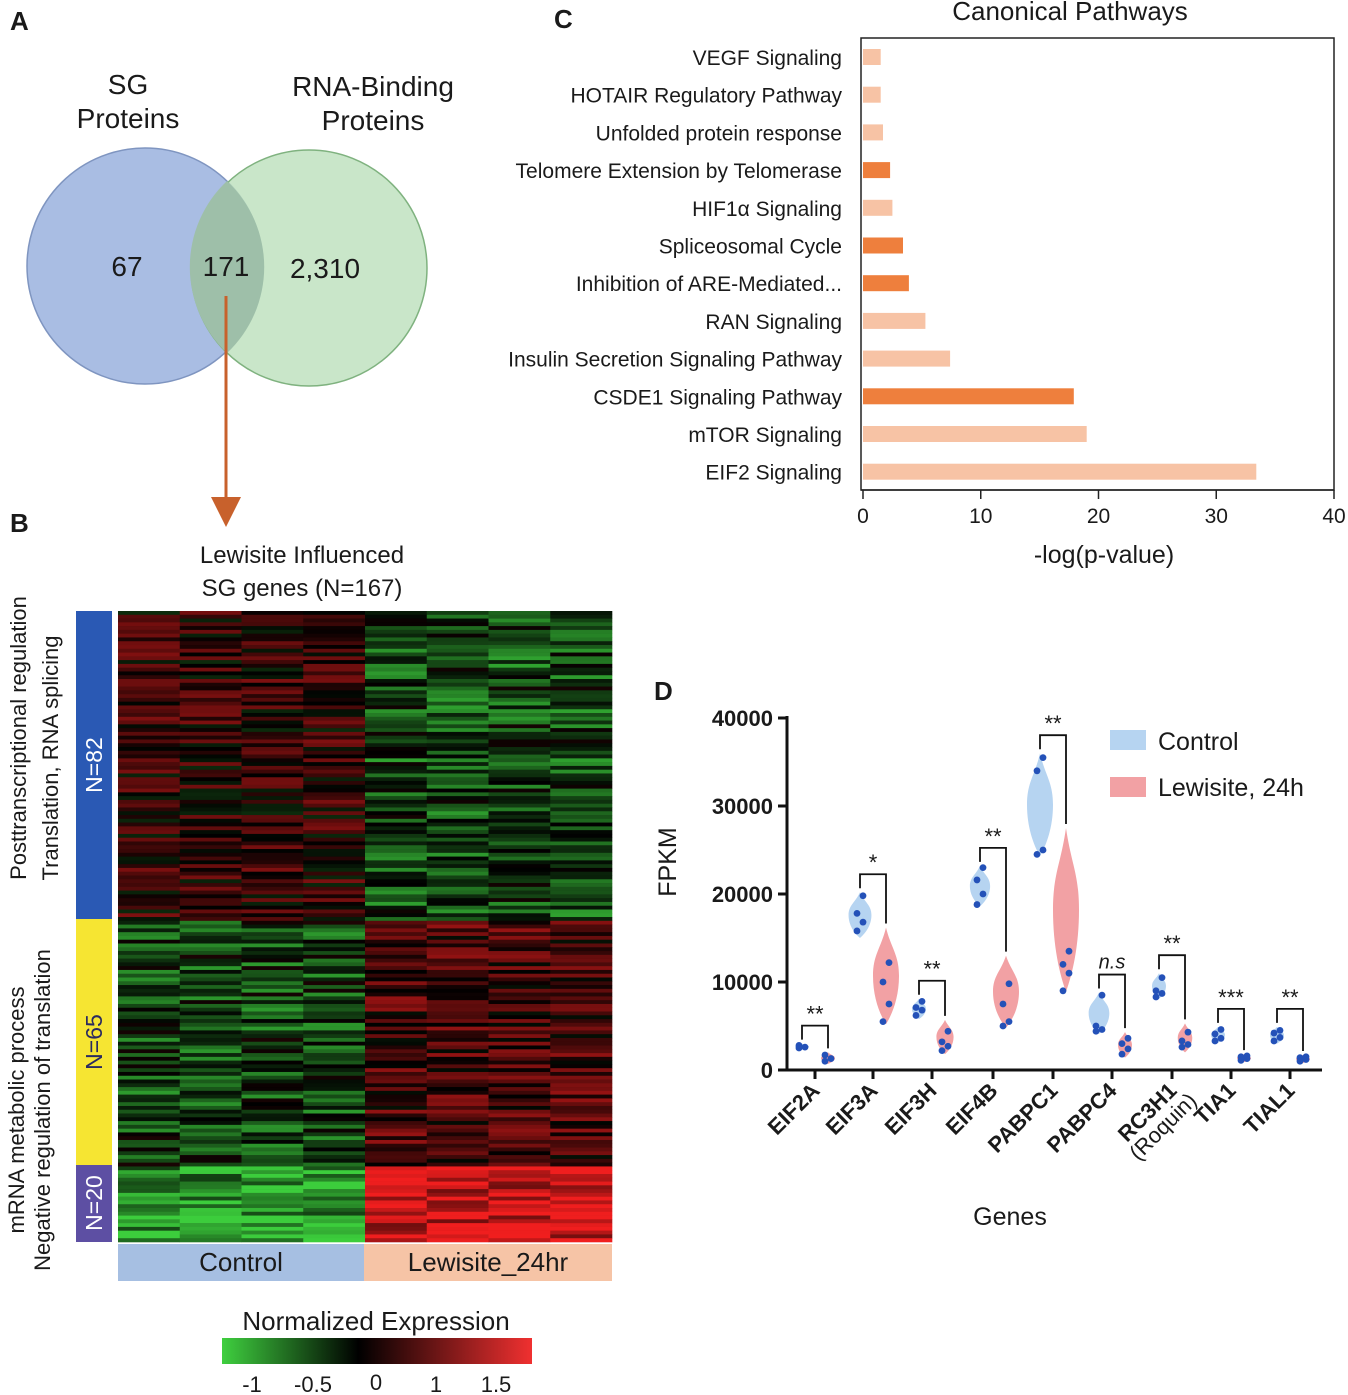 This screenshot has width=1348, height=1395. I want to click on gene-label: EIF3H, so click(911, 1109).